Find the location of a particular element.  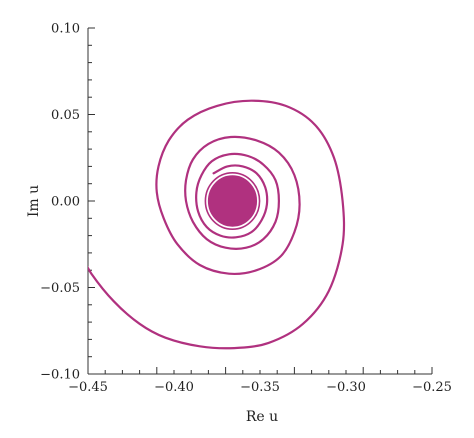

core-outline is located at coordinates (232, 201).